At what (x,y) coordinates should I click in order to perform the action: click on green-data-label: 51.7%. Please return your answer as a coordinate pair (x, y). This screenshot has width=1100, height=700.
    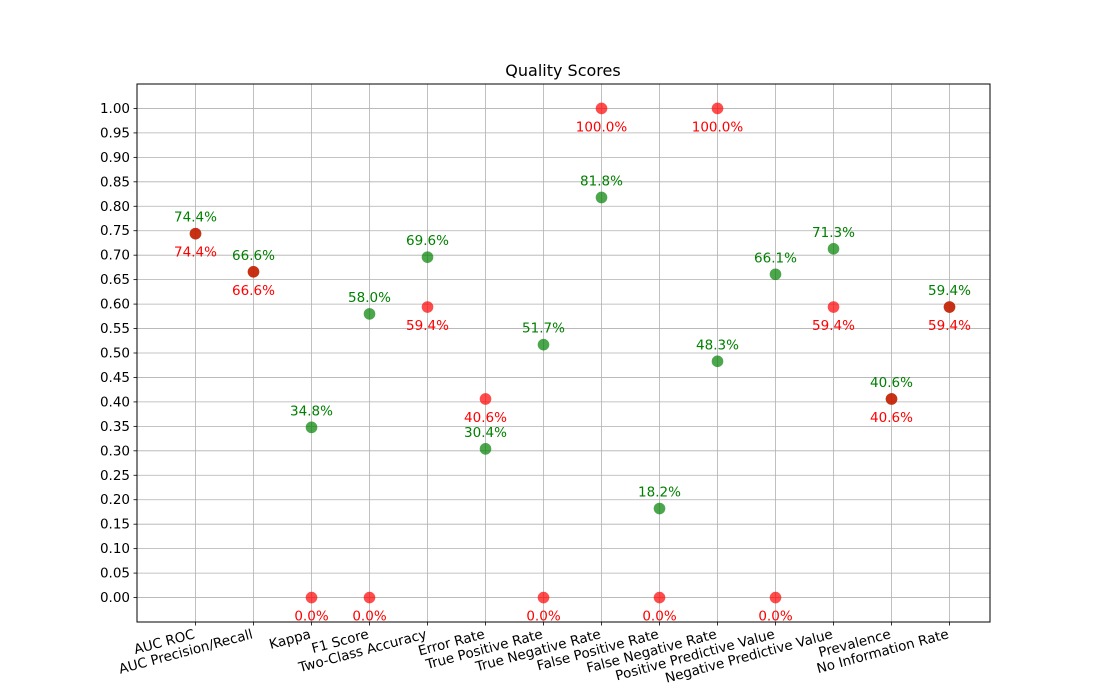
    Looking at the image, I should click on (543, 329).